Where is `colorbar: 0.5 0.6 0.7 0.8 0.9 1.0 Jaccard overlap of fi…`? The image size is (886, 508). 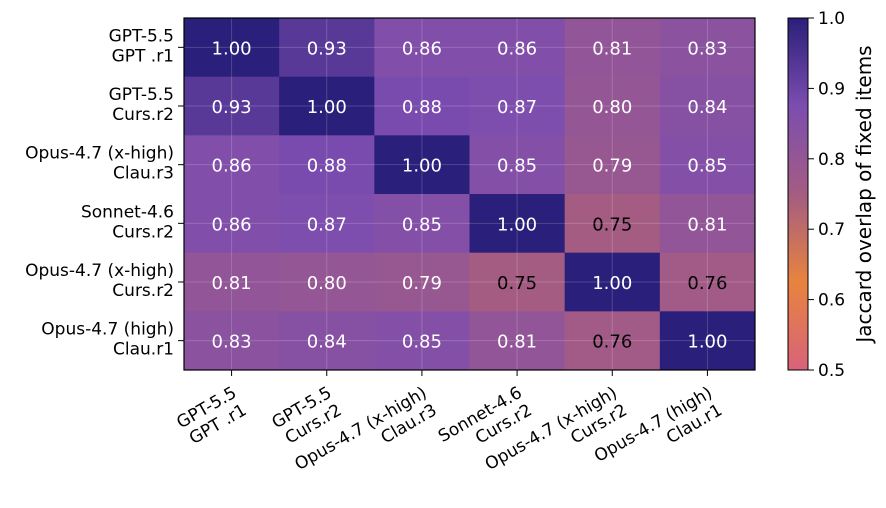 colorbar: 0.5 0.6 0.7 0.8 0.9 1.0 Jaccard overlap of fi… is located at coordinates (831, 195).